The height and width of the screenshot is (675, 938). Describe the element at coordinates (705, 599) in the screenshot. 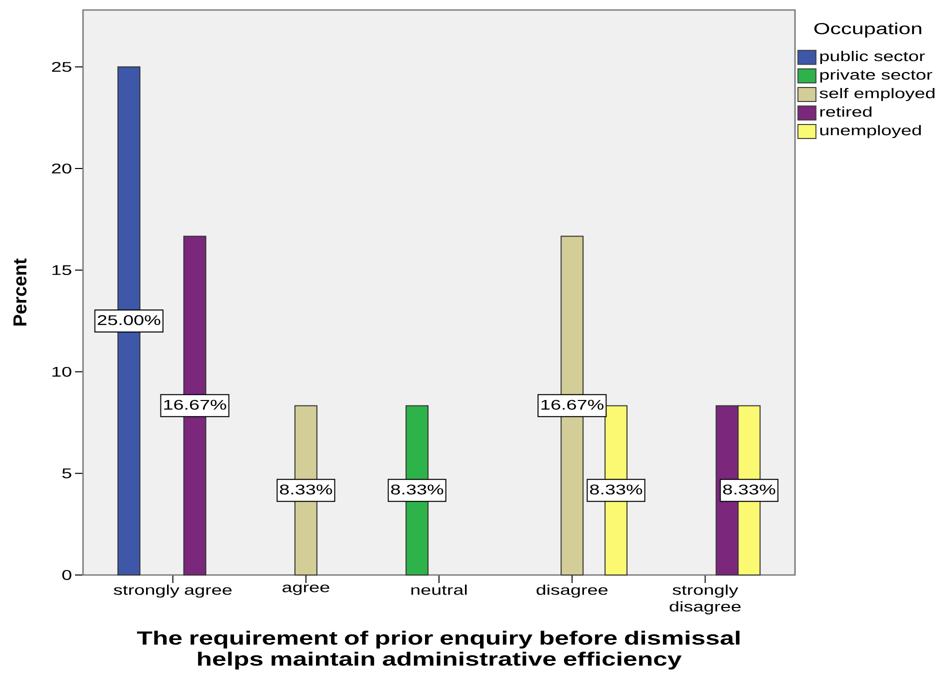

I see `x-tick-label: strongly disagree` at that location.